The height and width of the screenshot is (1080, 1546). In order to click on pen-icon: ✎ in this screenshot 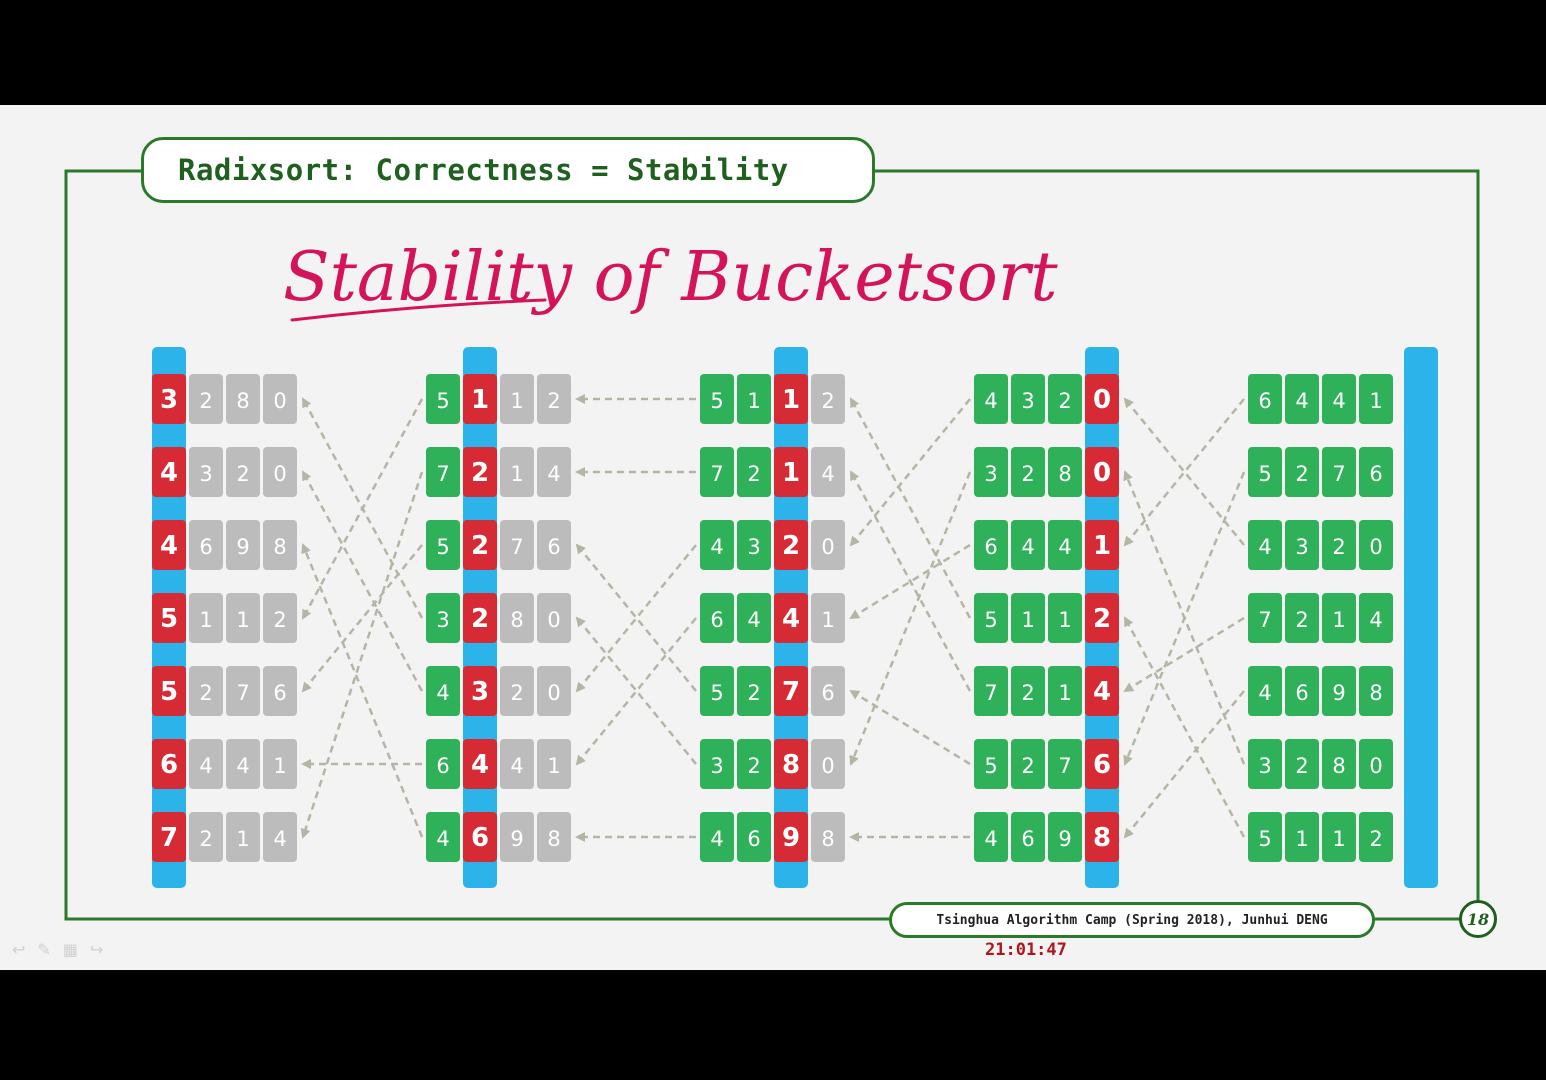, I will do `click(44, 949)`.